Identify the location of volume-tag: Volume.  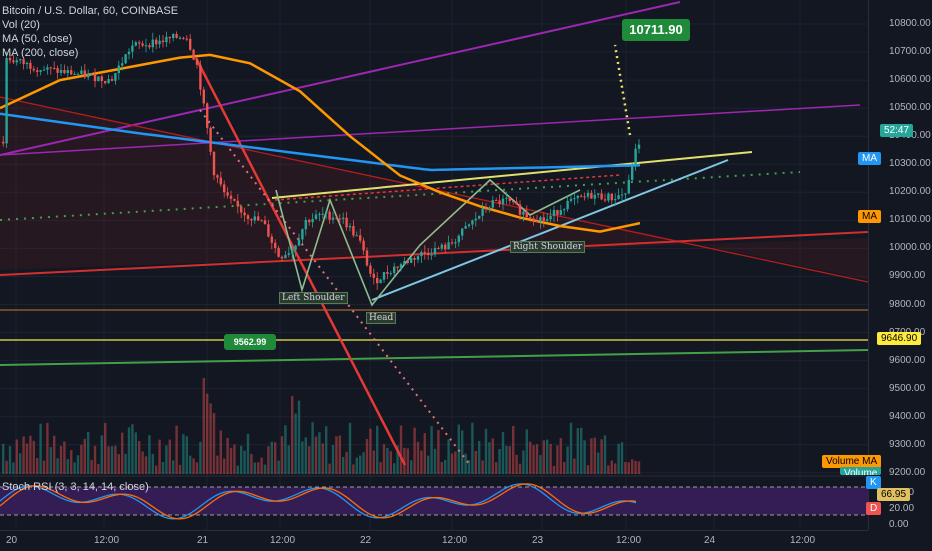
(861, 471).